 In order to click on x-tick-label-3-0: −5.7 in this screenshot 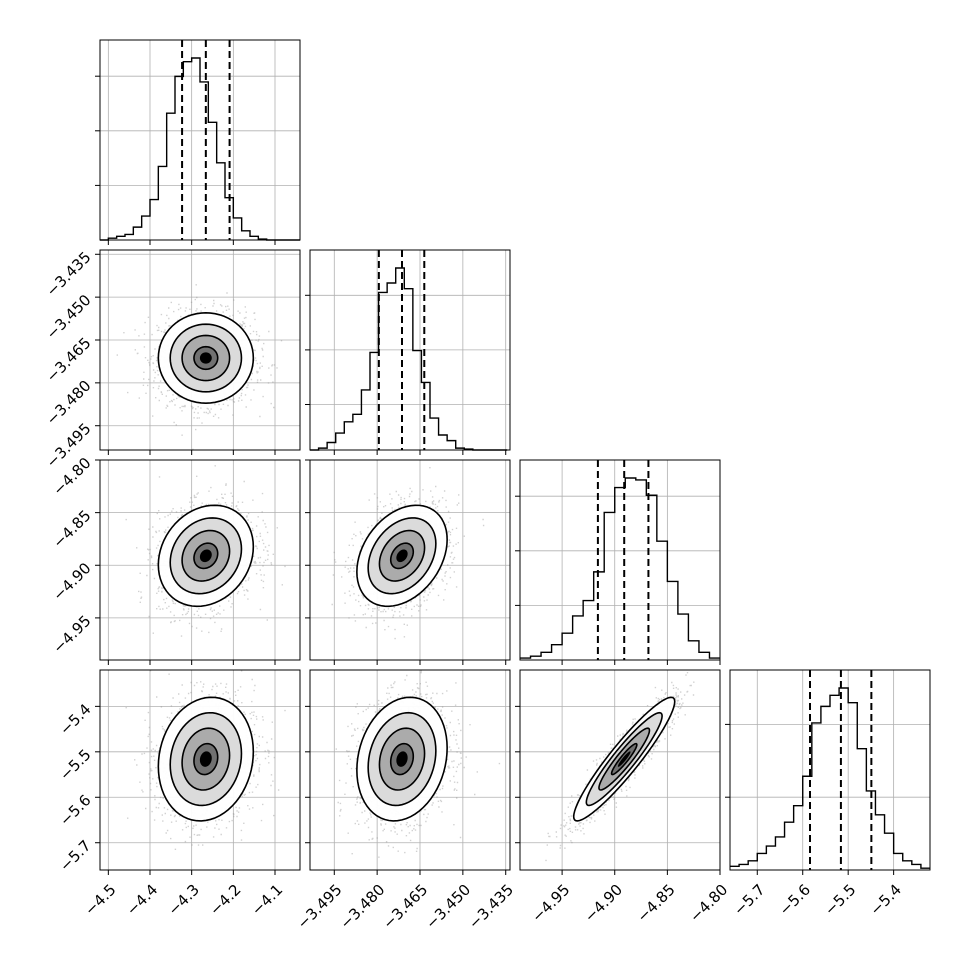, I will do `click(749, 900)`.